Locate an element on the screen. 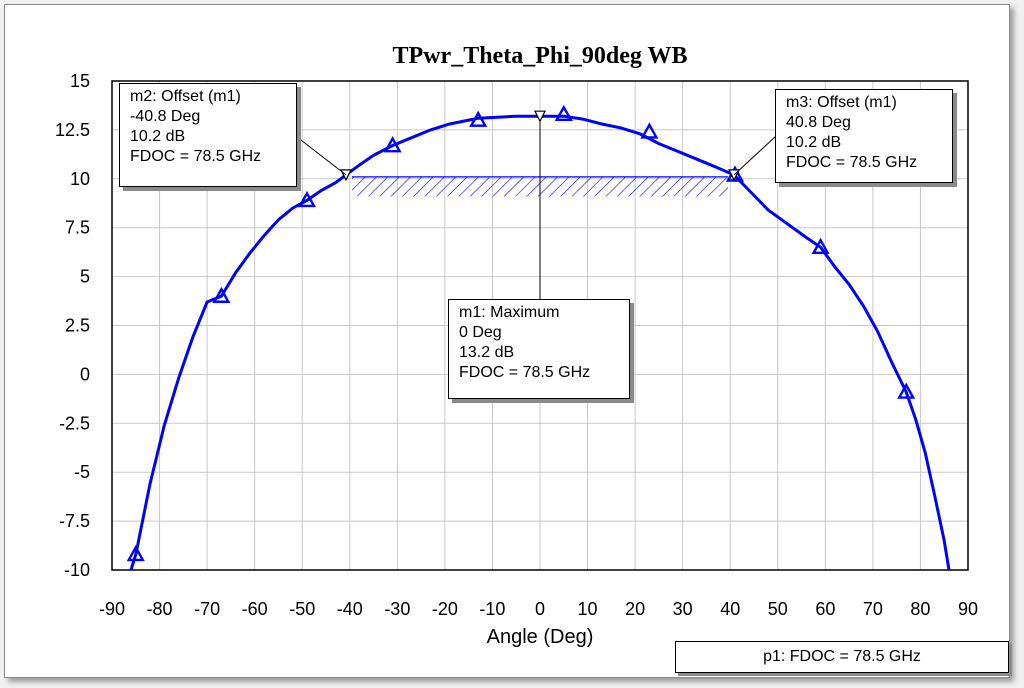  x-tick-label: 10 is located at coordinates (588, 609).